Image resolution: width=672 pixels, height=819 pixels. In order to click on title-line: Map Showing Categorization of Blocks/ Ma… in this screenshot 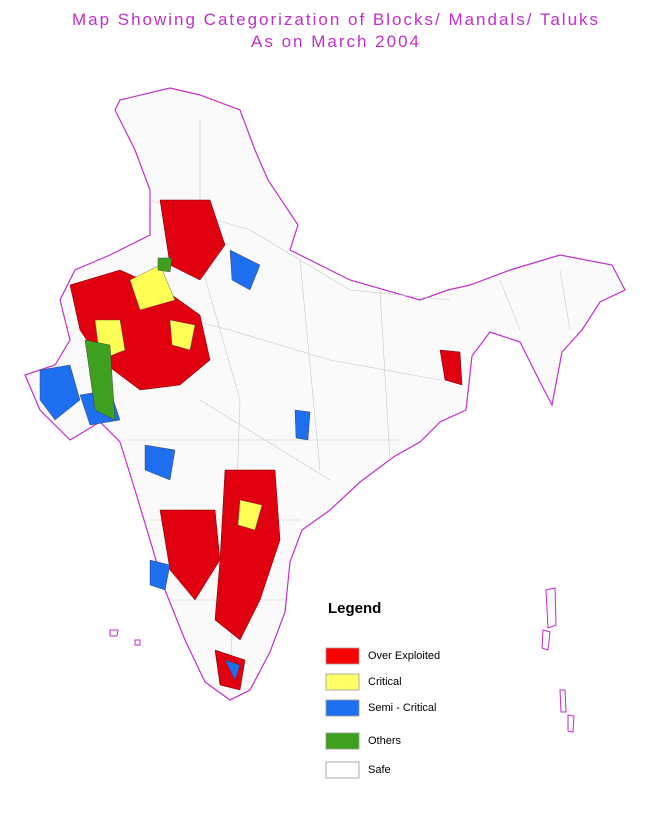, I will do `click(336, 19)`.